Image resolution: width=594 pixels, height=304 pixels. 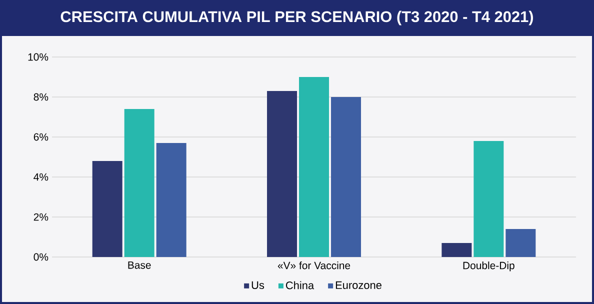 What do you see at coordinates (41, 137) in the screenshot?
I see `y-tick-label: 6%` at bounding box center [41, 137].